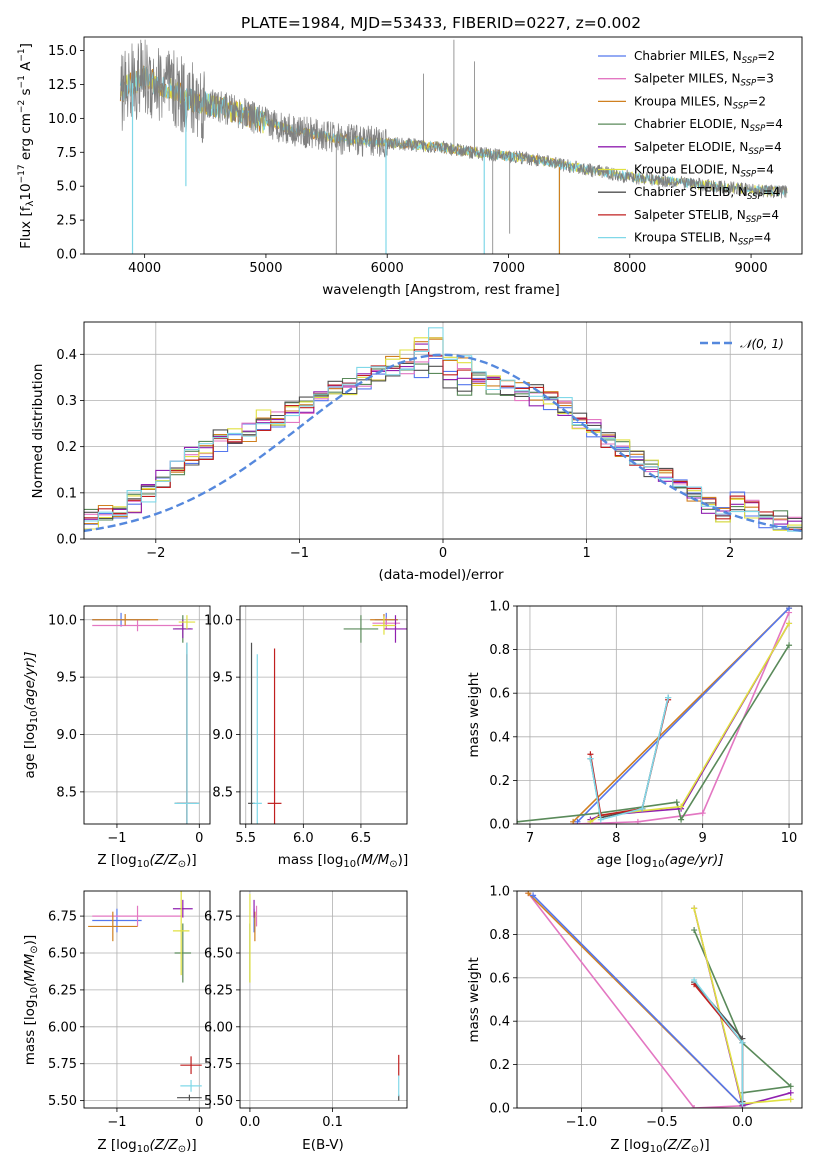 The image size is (819, 1170). What do you see at coordinates (146, 1146) in the screenshot?
I see `mass-vs-Z-xlabel: Z [log10(Z/Z⊙)]` at bounding box center [146, 1146].